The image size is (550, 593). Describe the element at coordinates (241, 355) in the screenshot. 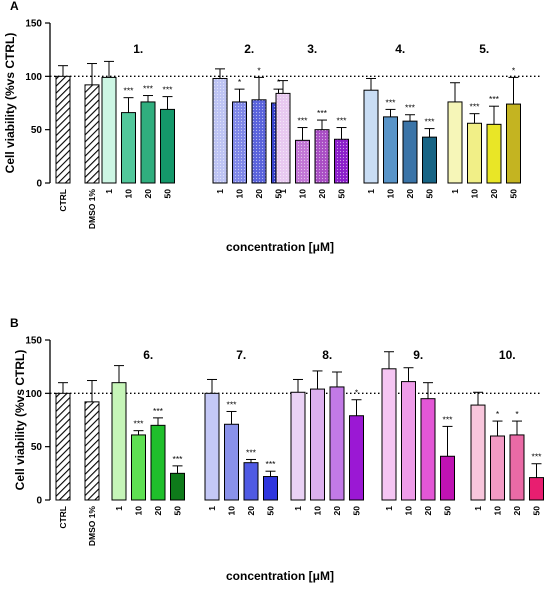

I see `group-title: 7.` at that location.